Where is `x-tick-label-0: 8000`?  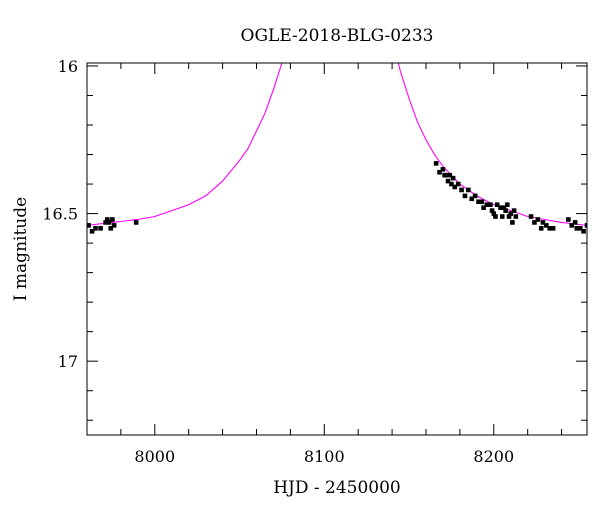
x-tick-label-0: 8000 is located at coordinates (154, 456).